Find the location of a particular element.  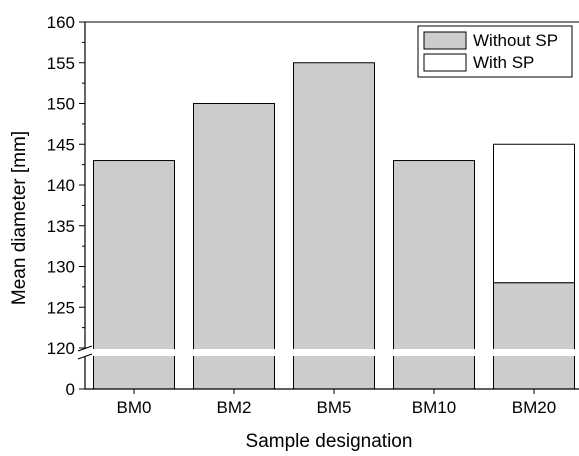

y-tick-label-120: 120 is located at coordinates (61, 348).